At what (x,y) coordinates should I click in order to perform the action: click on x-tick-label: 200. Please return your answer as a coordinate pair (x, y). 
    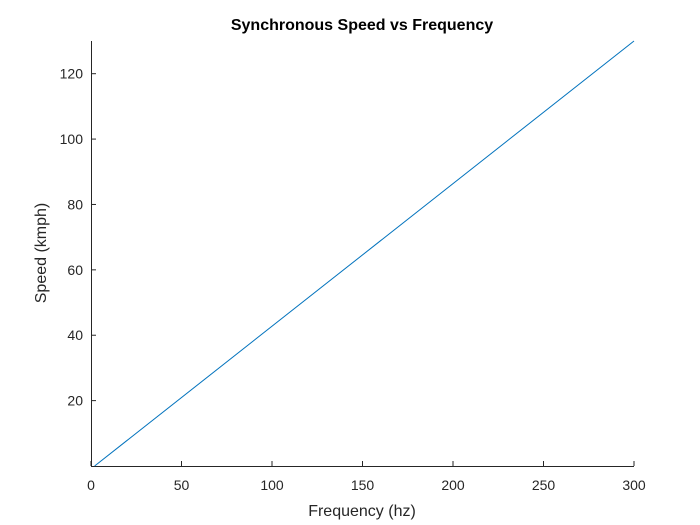
    Looking at the image, I should click on (453, 485).